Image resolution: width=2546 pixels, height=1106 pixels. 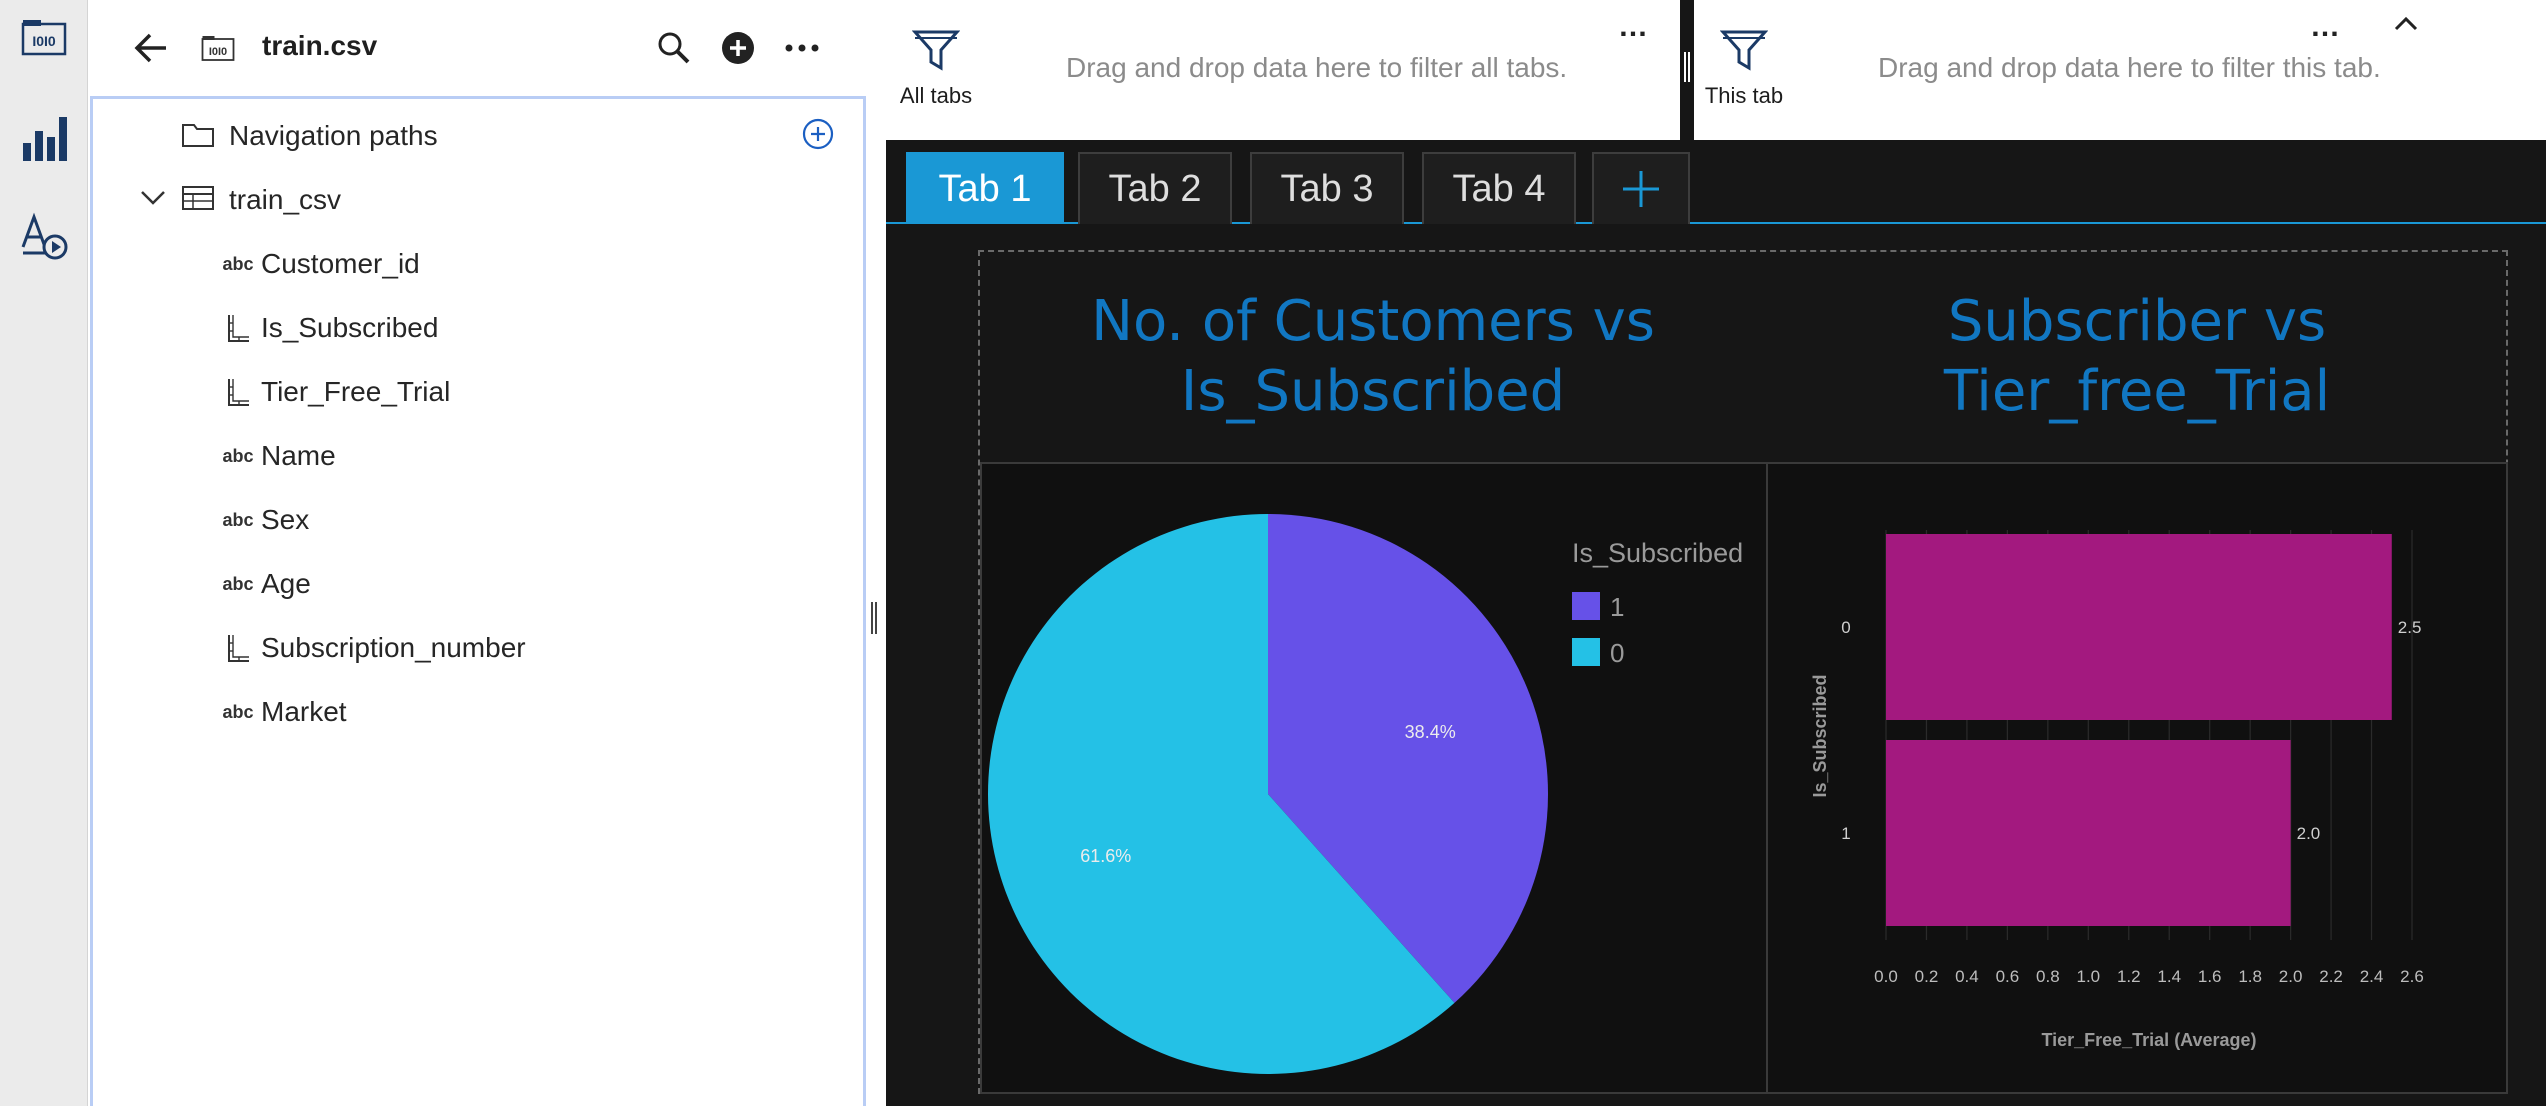 What do you see at coordinates (2148, 1040) in the screenshot?
I see `bar-x-axis-label: Tier_Free_Trial (Average)` at bounding box center [2148, 1040].